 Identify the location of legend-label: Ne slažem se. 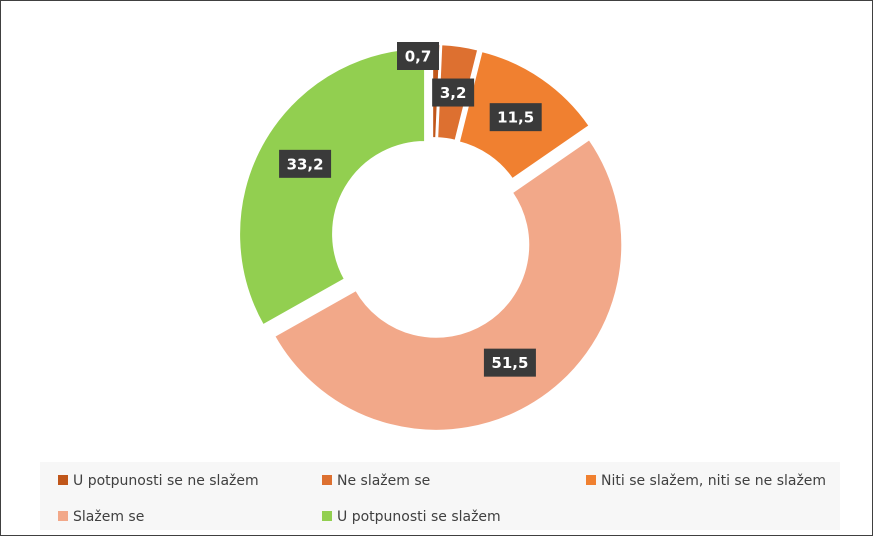
(383, 481).